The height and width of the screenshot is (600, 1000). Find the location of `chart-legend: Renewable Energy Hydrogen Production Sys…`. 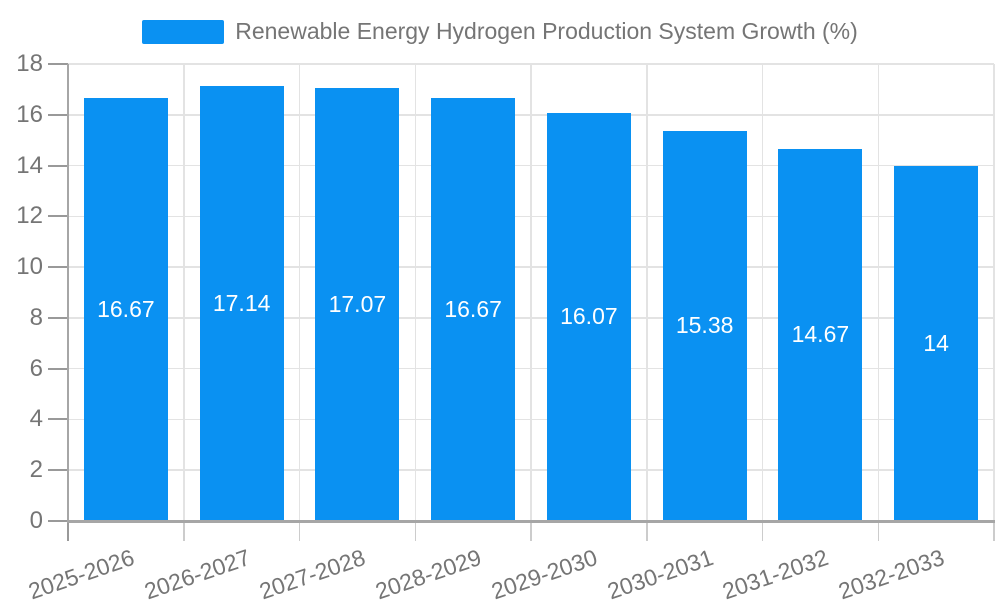

chart-legend: Renewable Energy Hydrogen Production Sys… is located at coordinates (500, 31).